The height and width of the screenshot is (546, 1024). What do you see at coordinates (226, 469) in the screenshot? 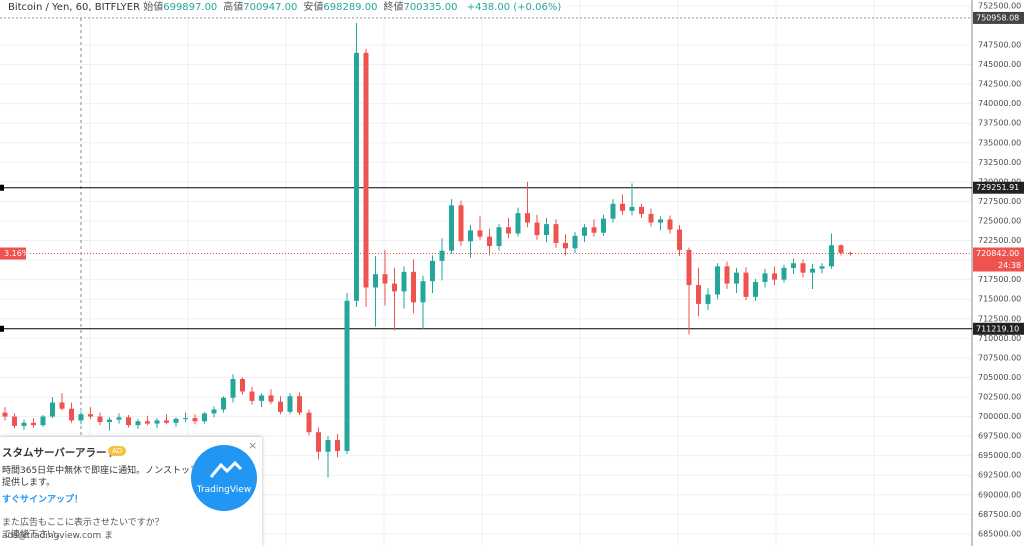
I see `logo-icon` at bounding box center [226, 469].